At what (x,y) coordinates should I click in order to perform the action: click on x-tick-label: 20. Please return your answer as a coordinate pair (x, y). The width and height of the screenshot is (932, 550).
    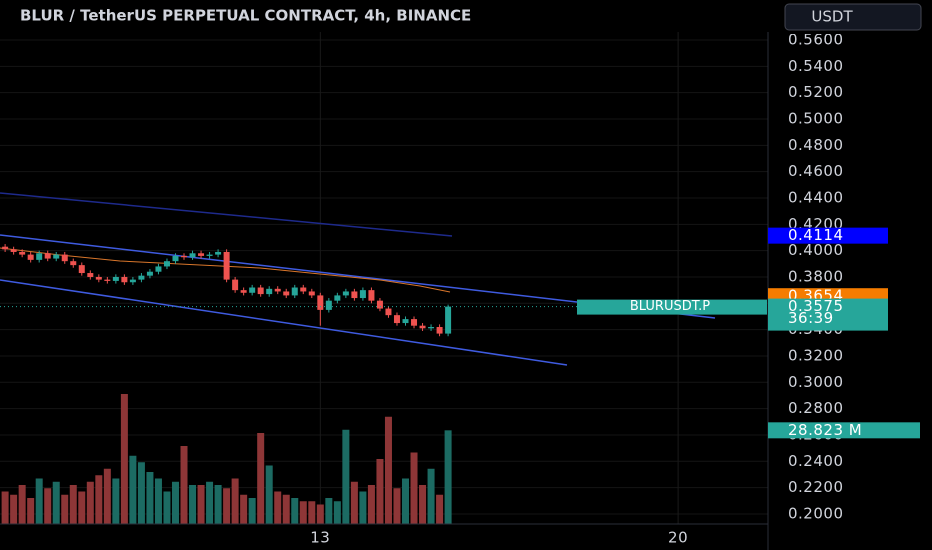
    Looking at the image, I should click on (678, 538).